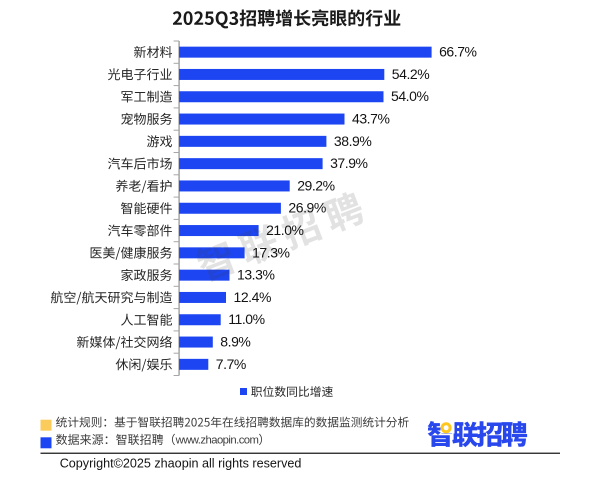  I want to click on svg-text: 12.4%, so click(252, 297).